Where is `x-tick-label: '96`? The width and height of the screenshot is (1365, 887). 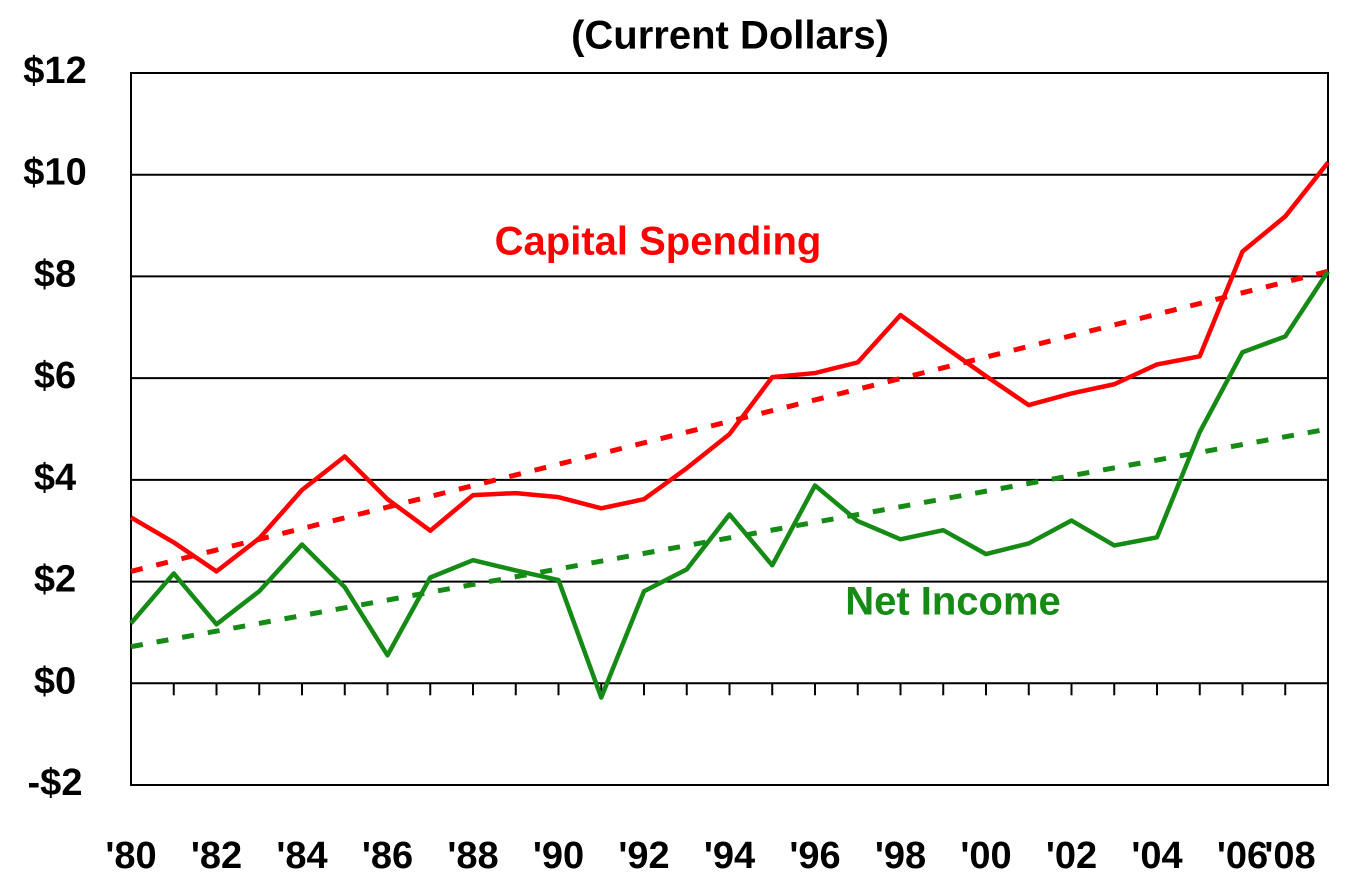 x-tick-label: '96 is located at coordinates (814, 856).